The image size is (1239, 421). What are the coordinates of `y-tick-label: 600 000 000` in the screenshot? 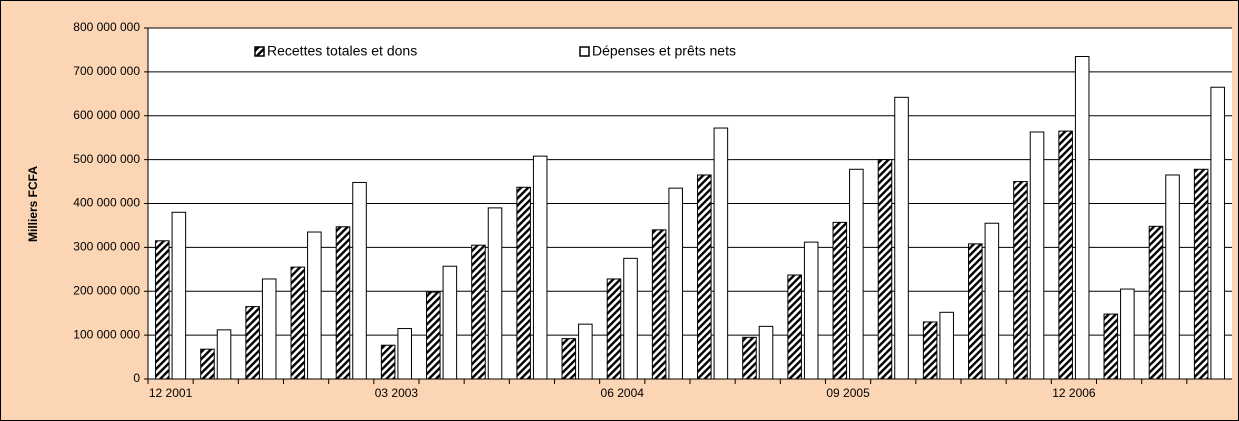 It's located at (106, 115).